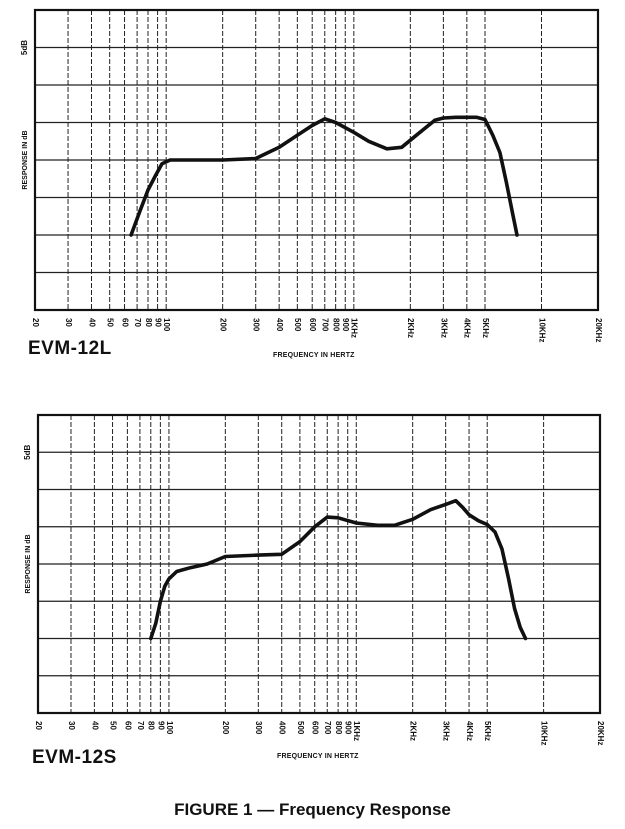 This screenshot has width=625, height=829. I want to click on chart-title: EVM-12S, so click(74, 757).